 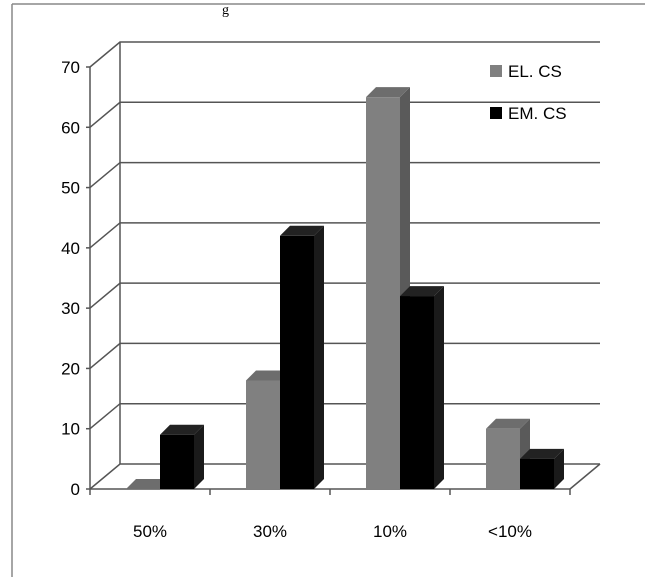 I want to click on floor-right-edge, so click(x=585, y=476).